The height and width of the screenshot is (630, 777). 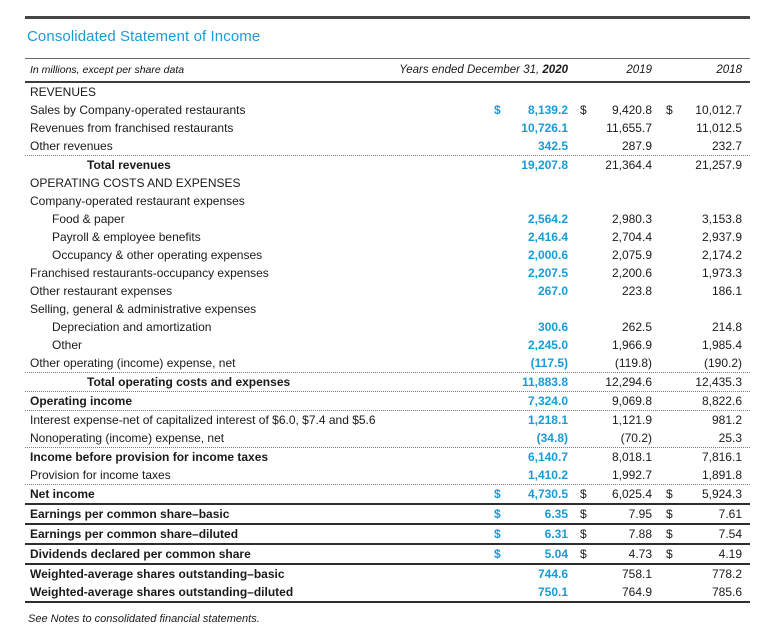 I want to click on value-cell-2020: 300.6, so click(x=531, y=327).